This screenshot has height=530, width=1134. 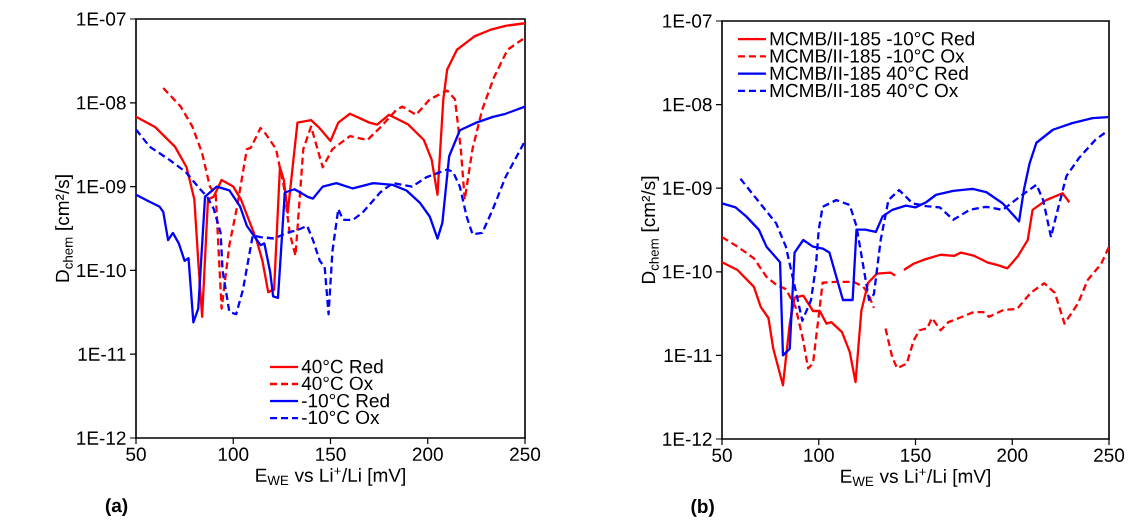 What do you see at coordinates (864, 90) in the screenshot?
I see `legend-label: MCMB/II-185 40°C Ox` at bounding box center [864, 90].